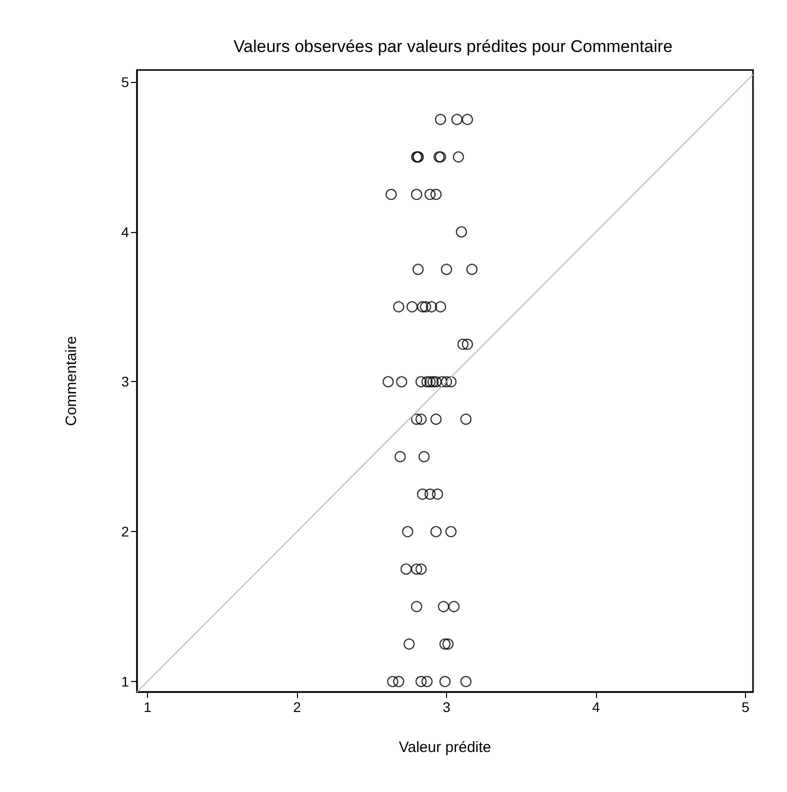 Image resolution: width=787 pixels, height=792 pixels. What do you see at coordinates (71, 381) in the screenshot?
I see `y-axis-title: Commentaire` at bounding box center [71, 381].